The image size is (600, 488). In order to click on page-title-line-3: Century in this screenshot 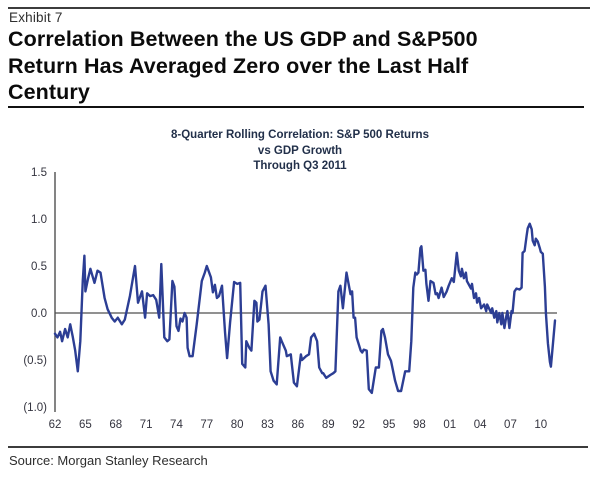, I will do `click(49, 92)`.